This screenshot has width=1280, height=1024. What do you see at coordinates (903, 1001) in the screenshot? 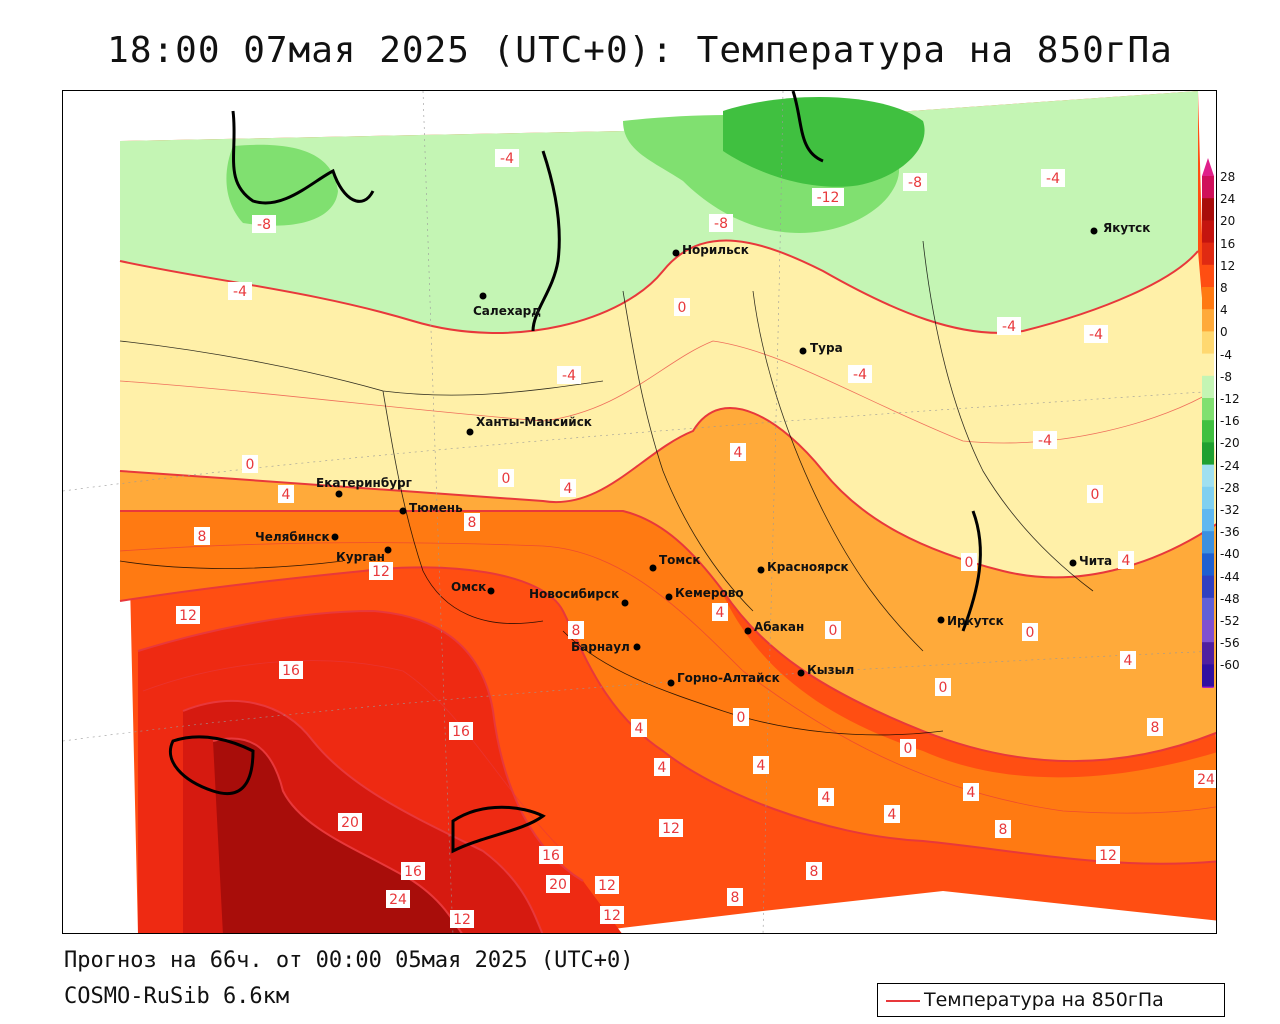
I see `legend-line-swatch` at bounding box center [903, 1001].